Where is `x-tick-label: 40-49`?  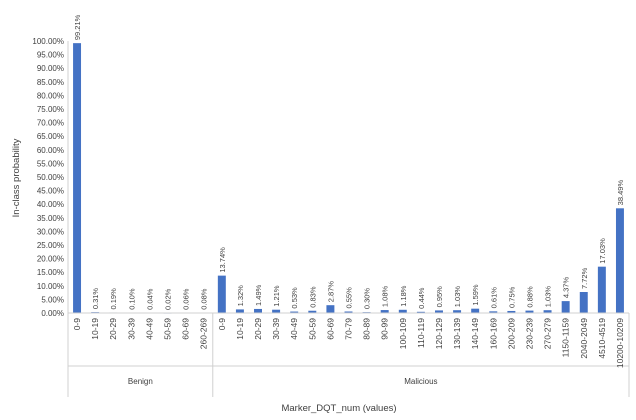
x-tick-label: 40-49 is located at coordinates (294, 329).